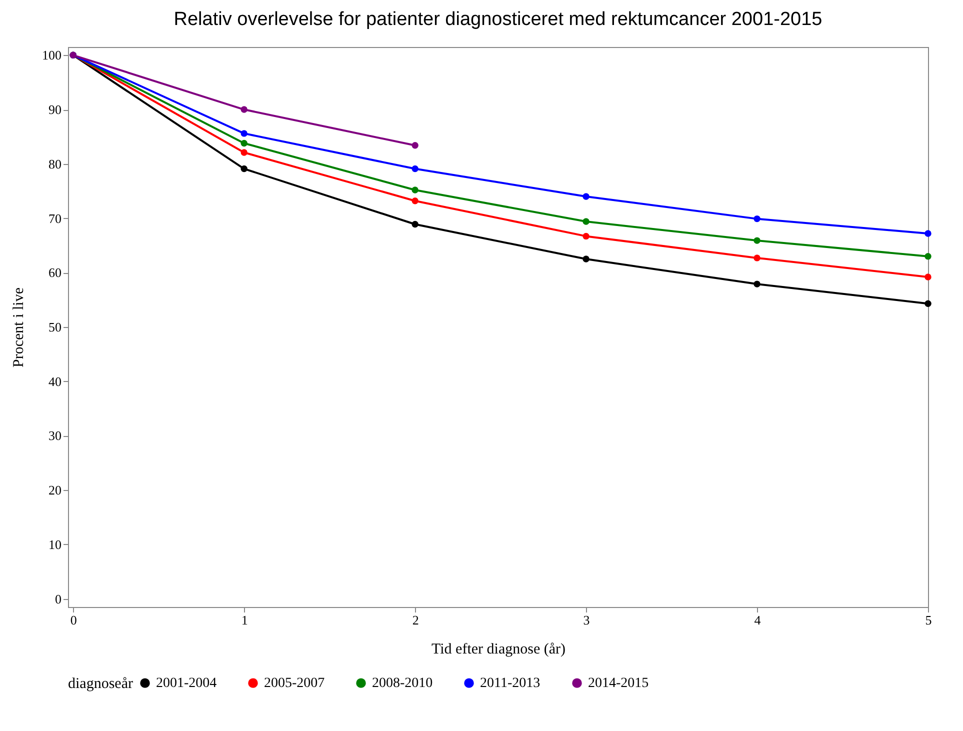  What do you see at coordinates (58, 598) in the screenshot?
I see `y-tick-label: 0` at bounding box center [58, 598].